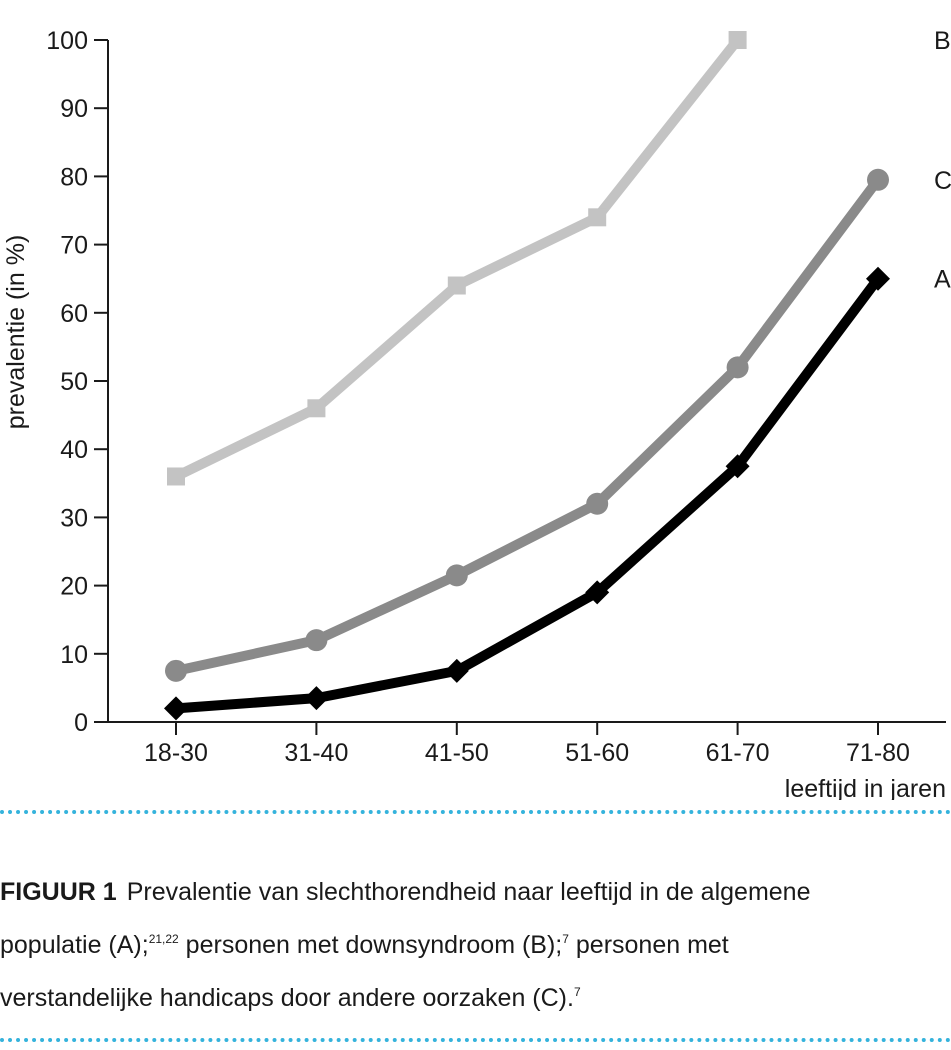  I want to click on y-tick-label: 50, so click(74, 382).